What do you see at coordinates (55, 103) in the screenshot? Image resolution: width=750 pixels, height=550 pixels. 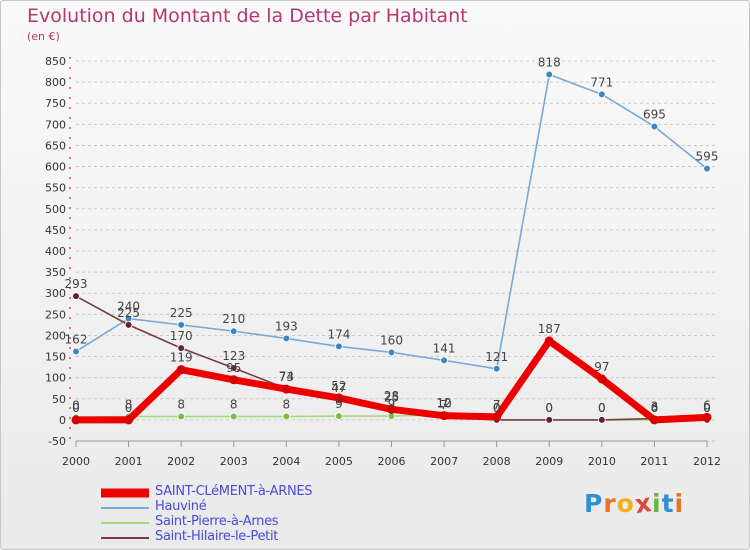 I see `y-tick-label: 750` at bounding box center [55, 103].